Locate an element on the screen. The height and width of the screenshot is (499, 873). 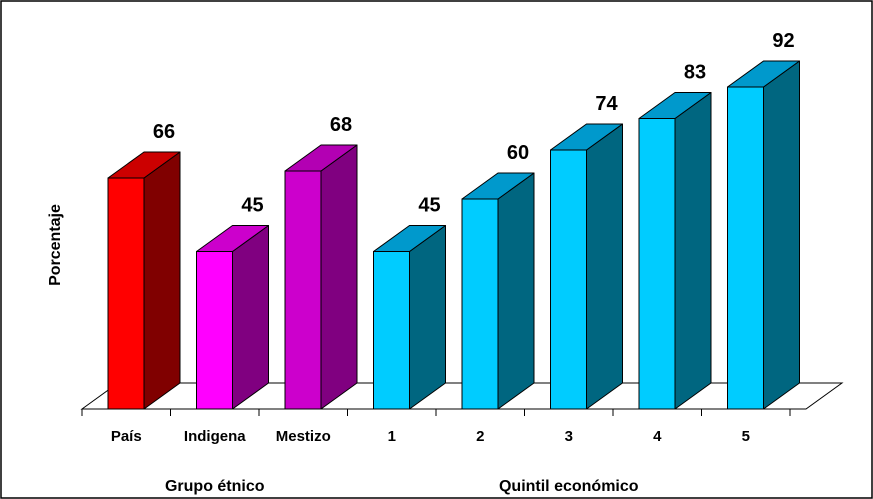
y-axis-label: Porcentaje is located at coordinates (55, 245).